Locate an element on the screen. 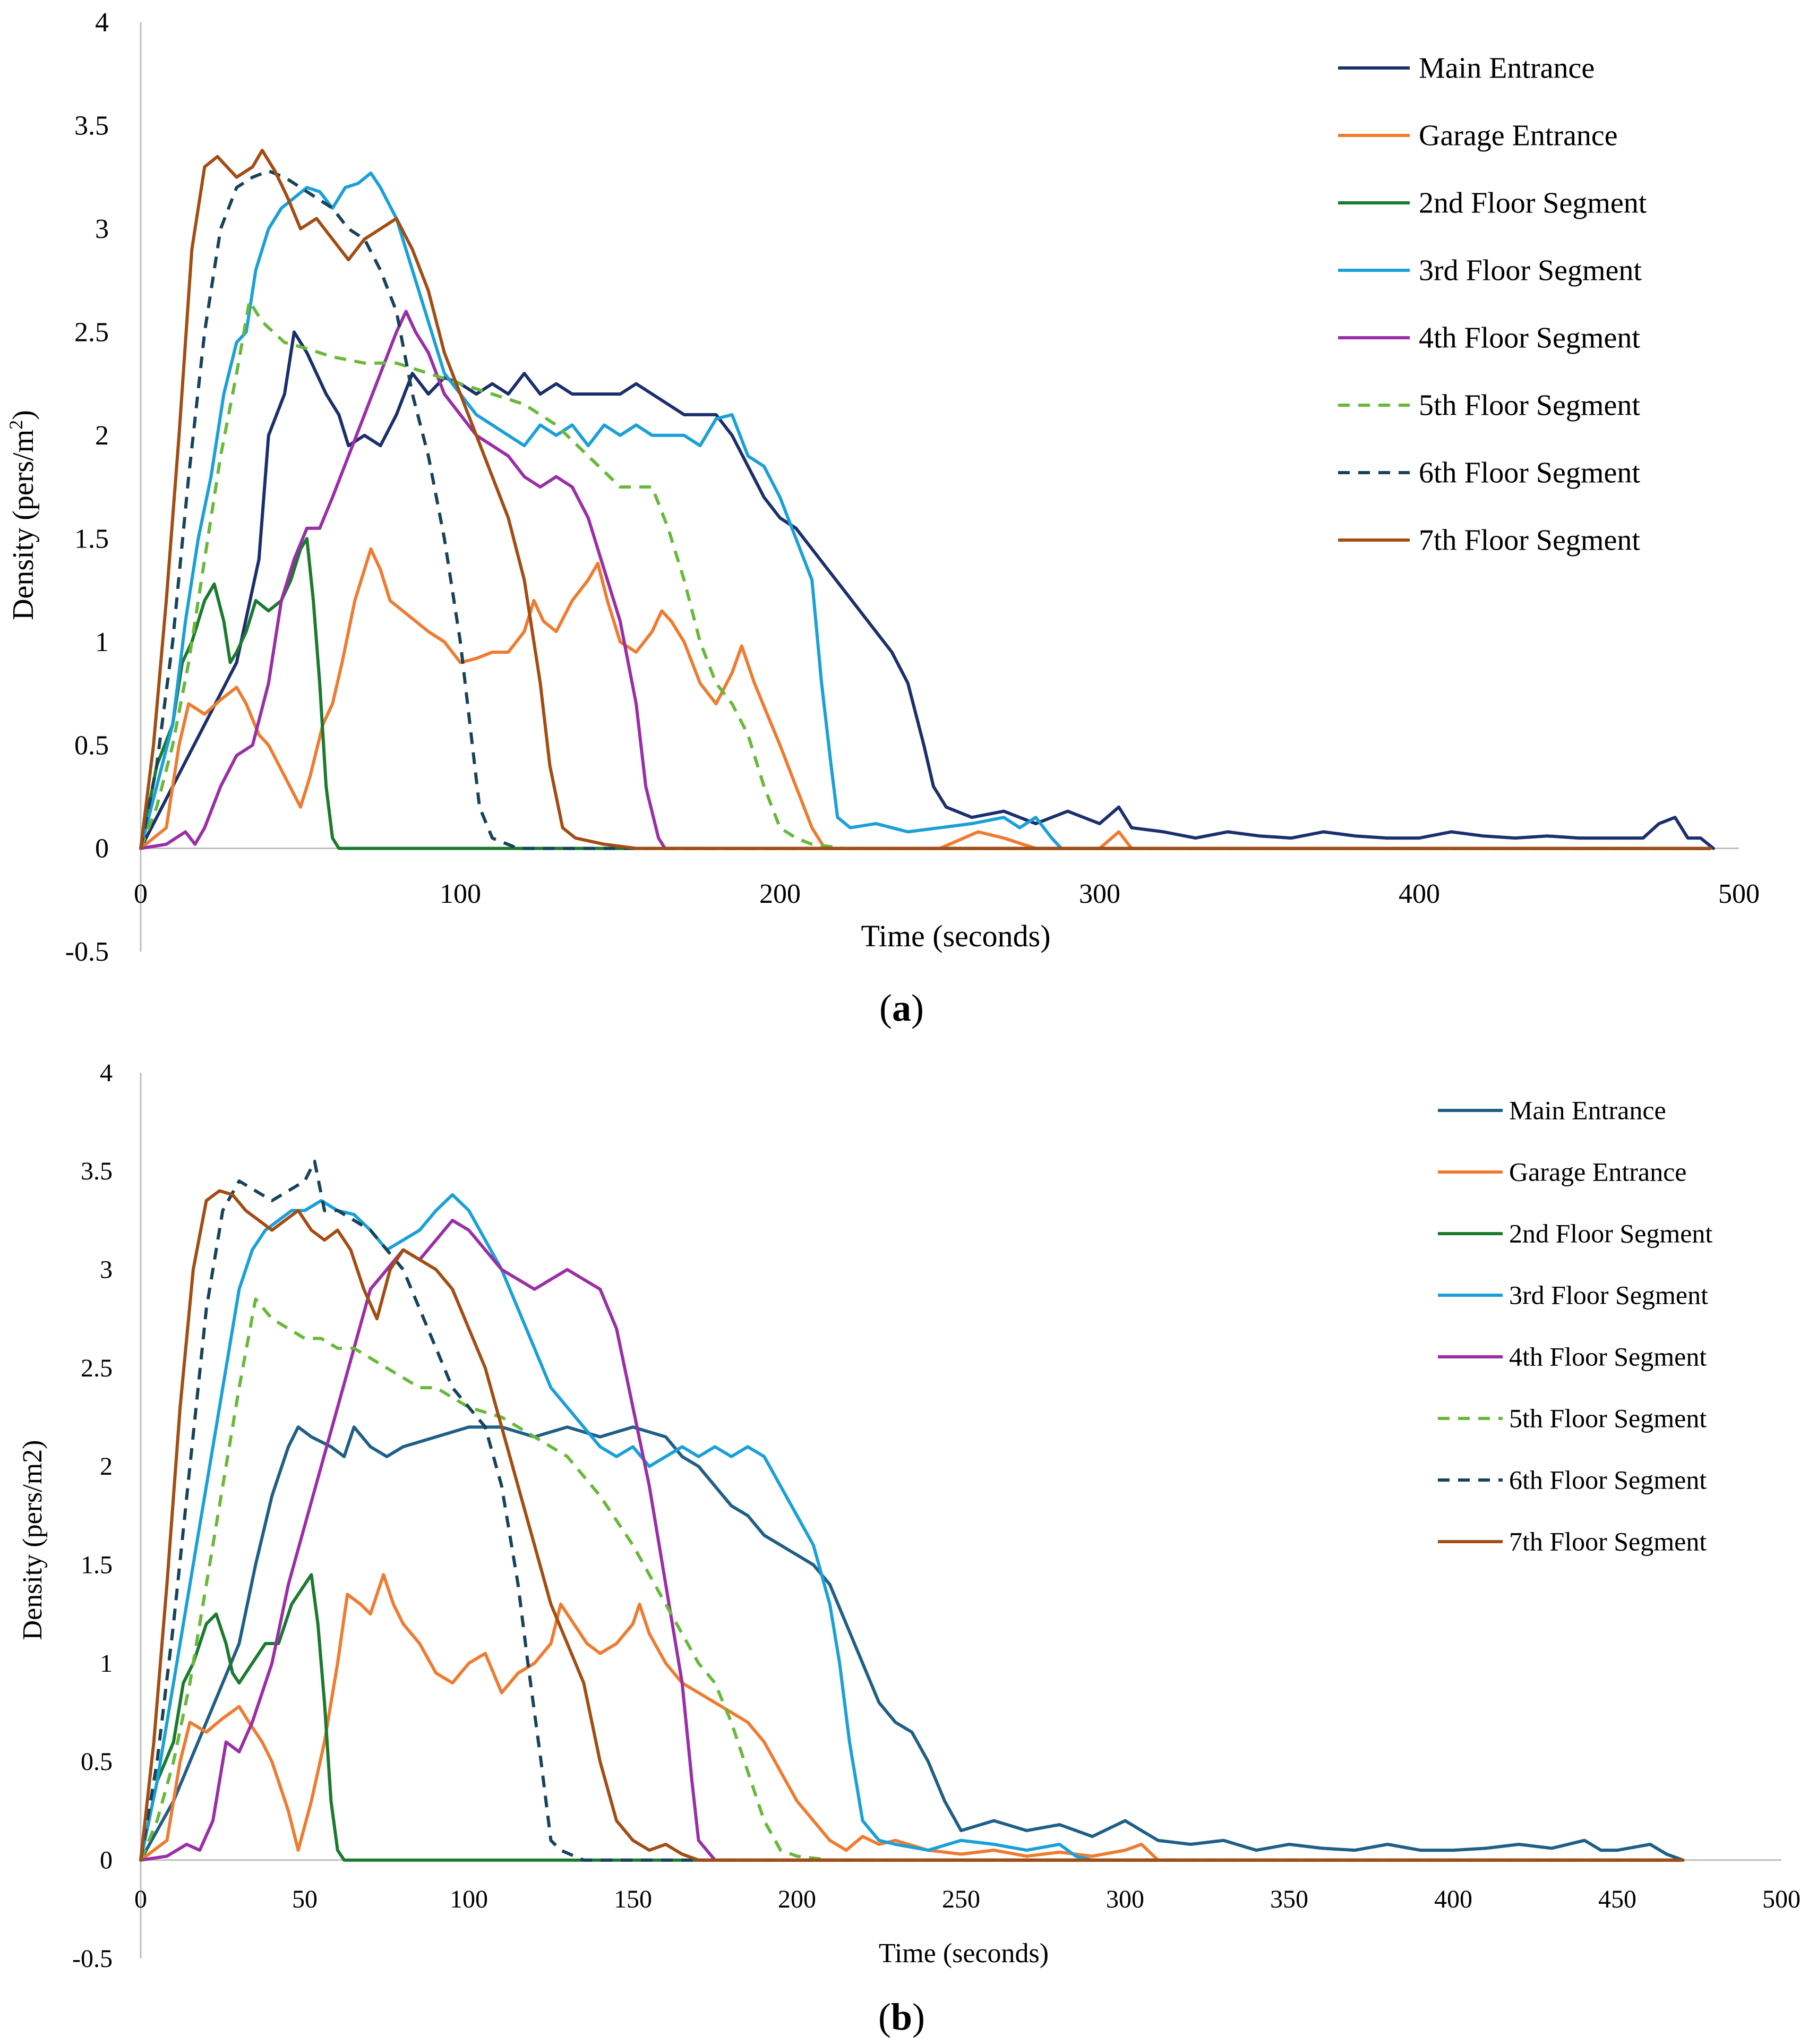 The width and height of the screenshot is (1817, 2044). panel-a-y-tick-label: -0.5 is located at coordinates (87, 952).